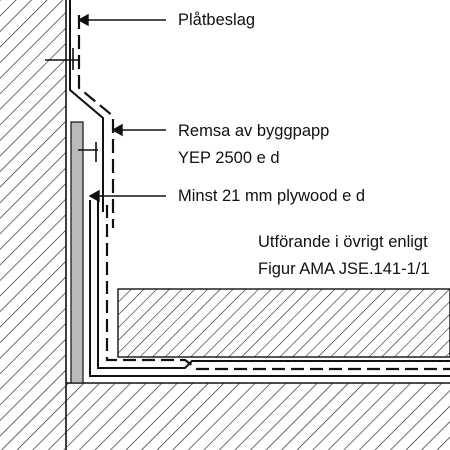  What do you see at coordinates (343, 242) in the screenshot?
I see `note-line1: Utförande i övrigt enligt` at bounding box center [343, 242].